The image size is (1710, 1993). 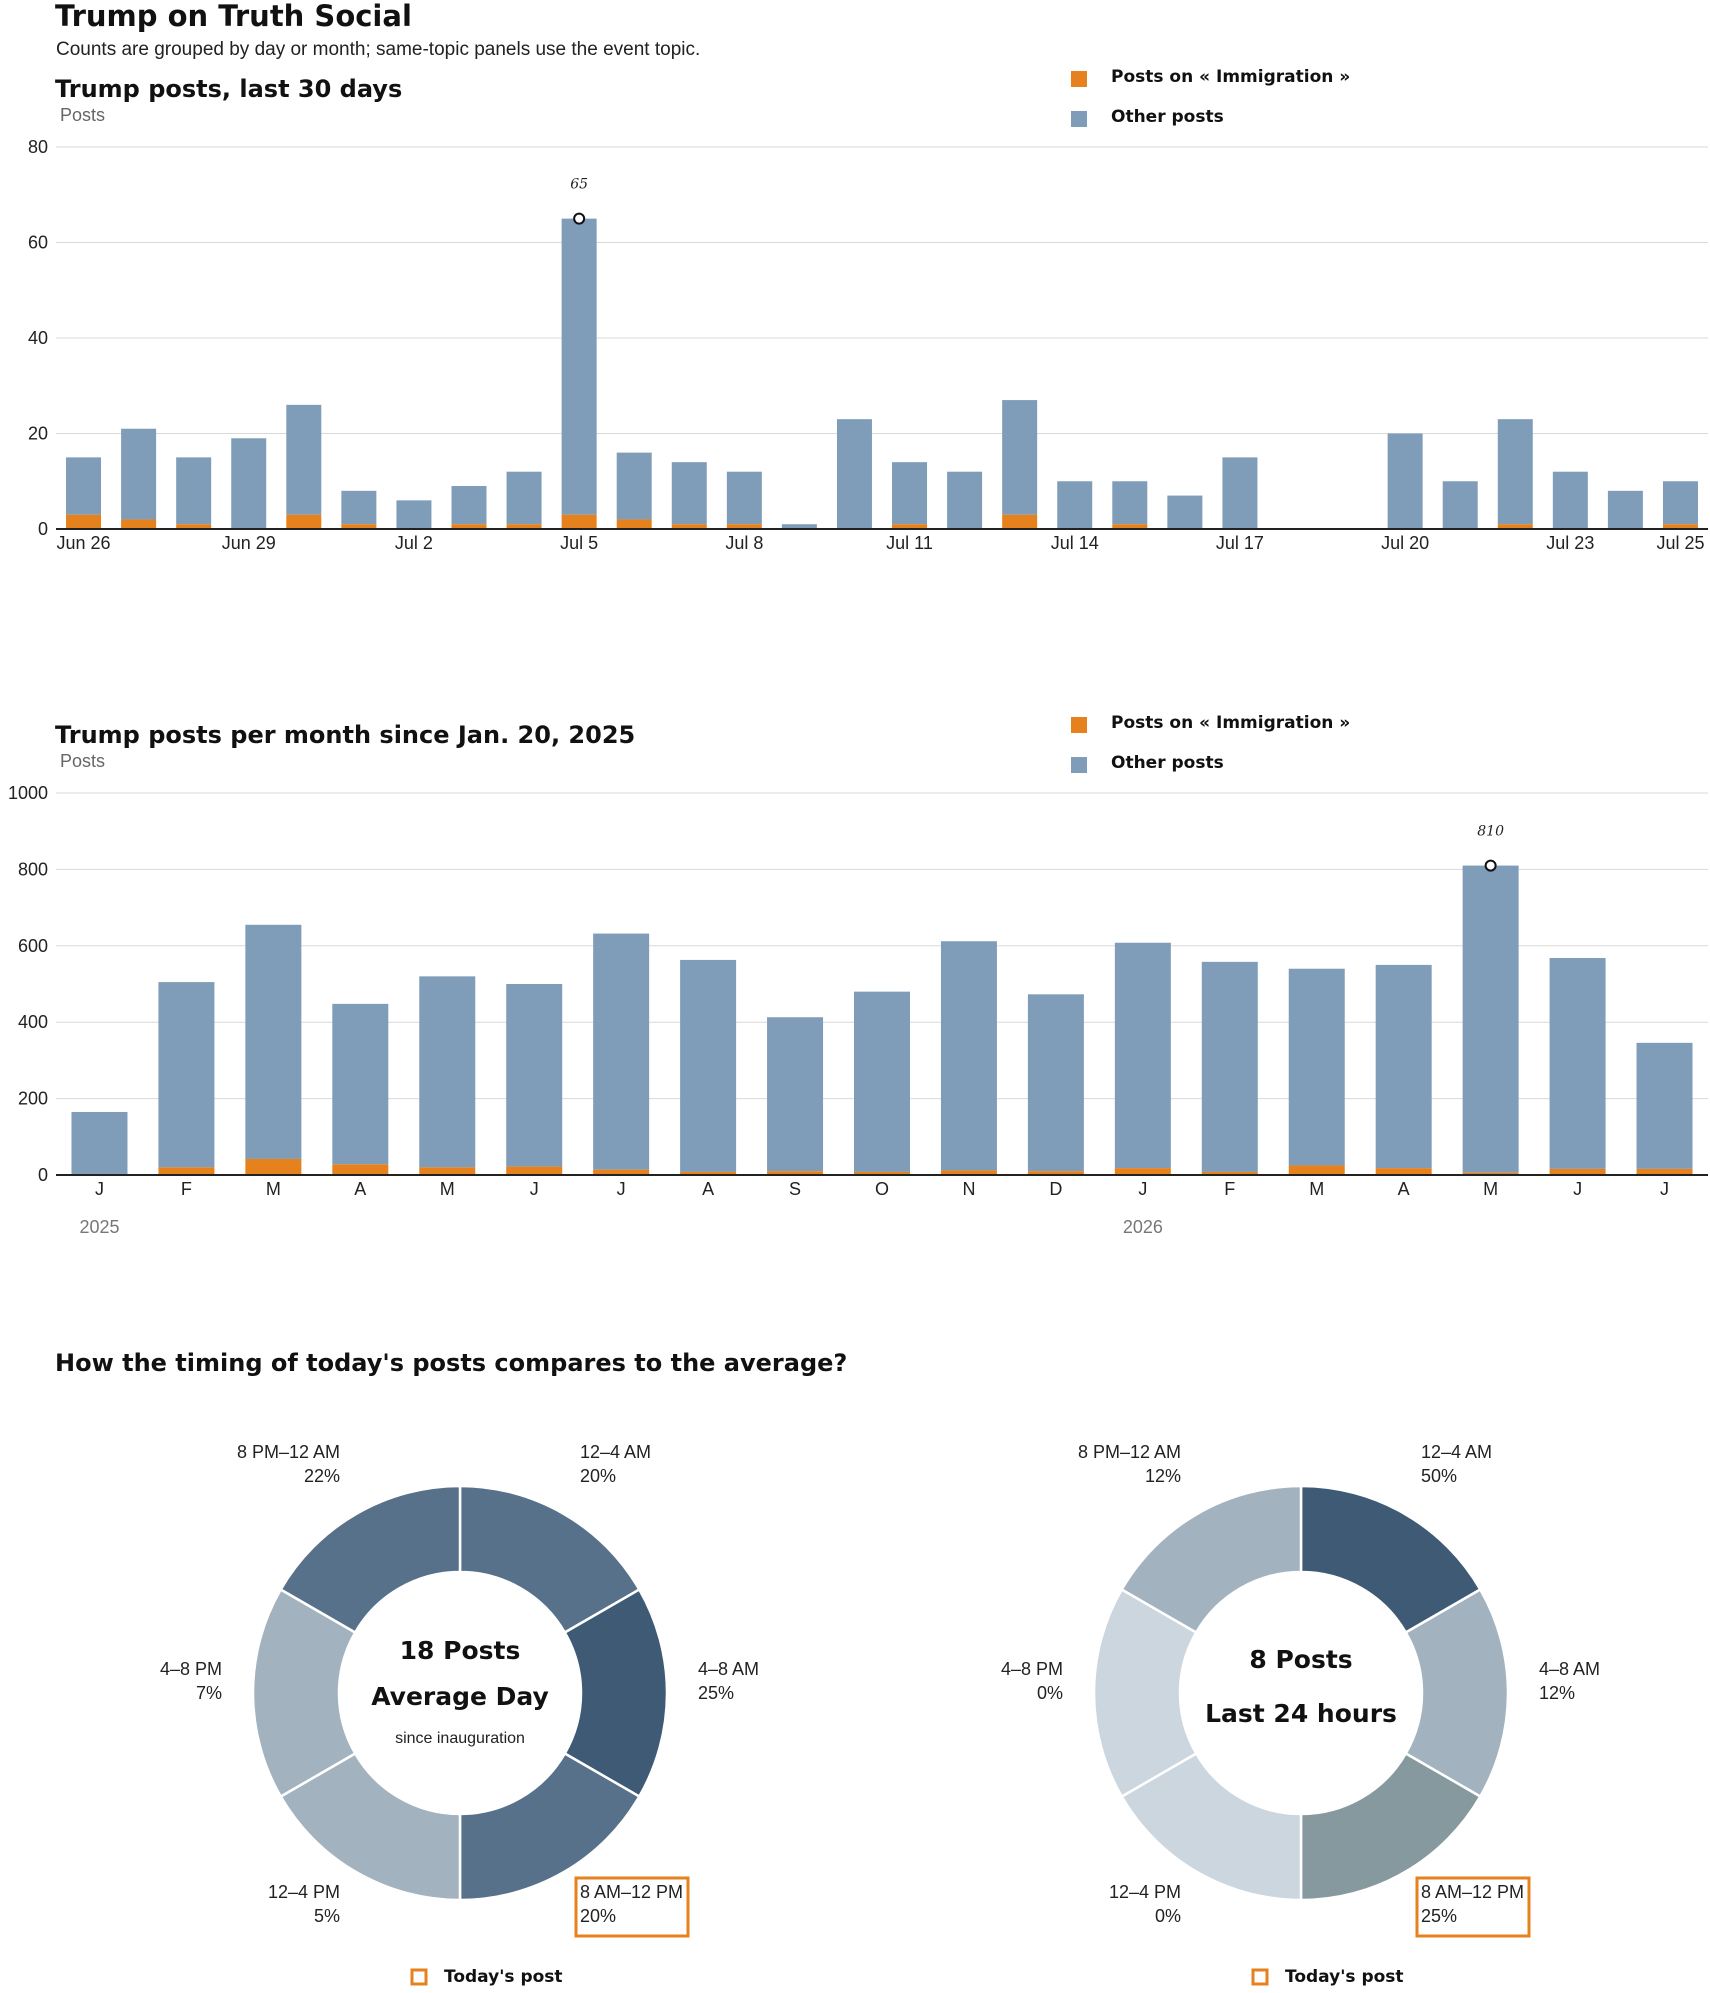 What do you see at coordinates (598, 1476) in the screenshot?
I see `slice-percent: 20%` at bounding box center [598, 1476].